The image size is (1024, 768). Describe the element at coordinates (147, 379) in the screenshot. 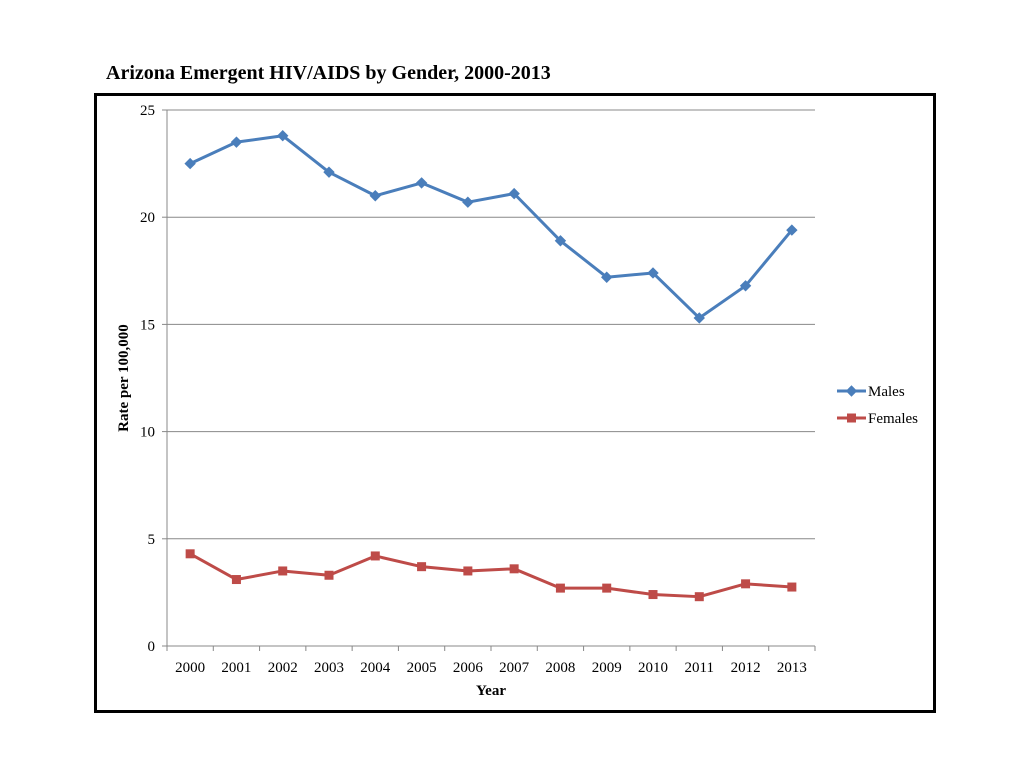

I see `y-tick-labels: 0 5 10 15 20 25` at that location.